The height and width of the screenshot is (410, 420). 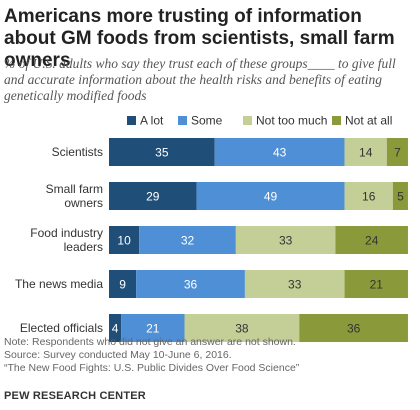 I want to click on data-label: 38, so click(x=242, y=329).